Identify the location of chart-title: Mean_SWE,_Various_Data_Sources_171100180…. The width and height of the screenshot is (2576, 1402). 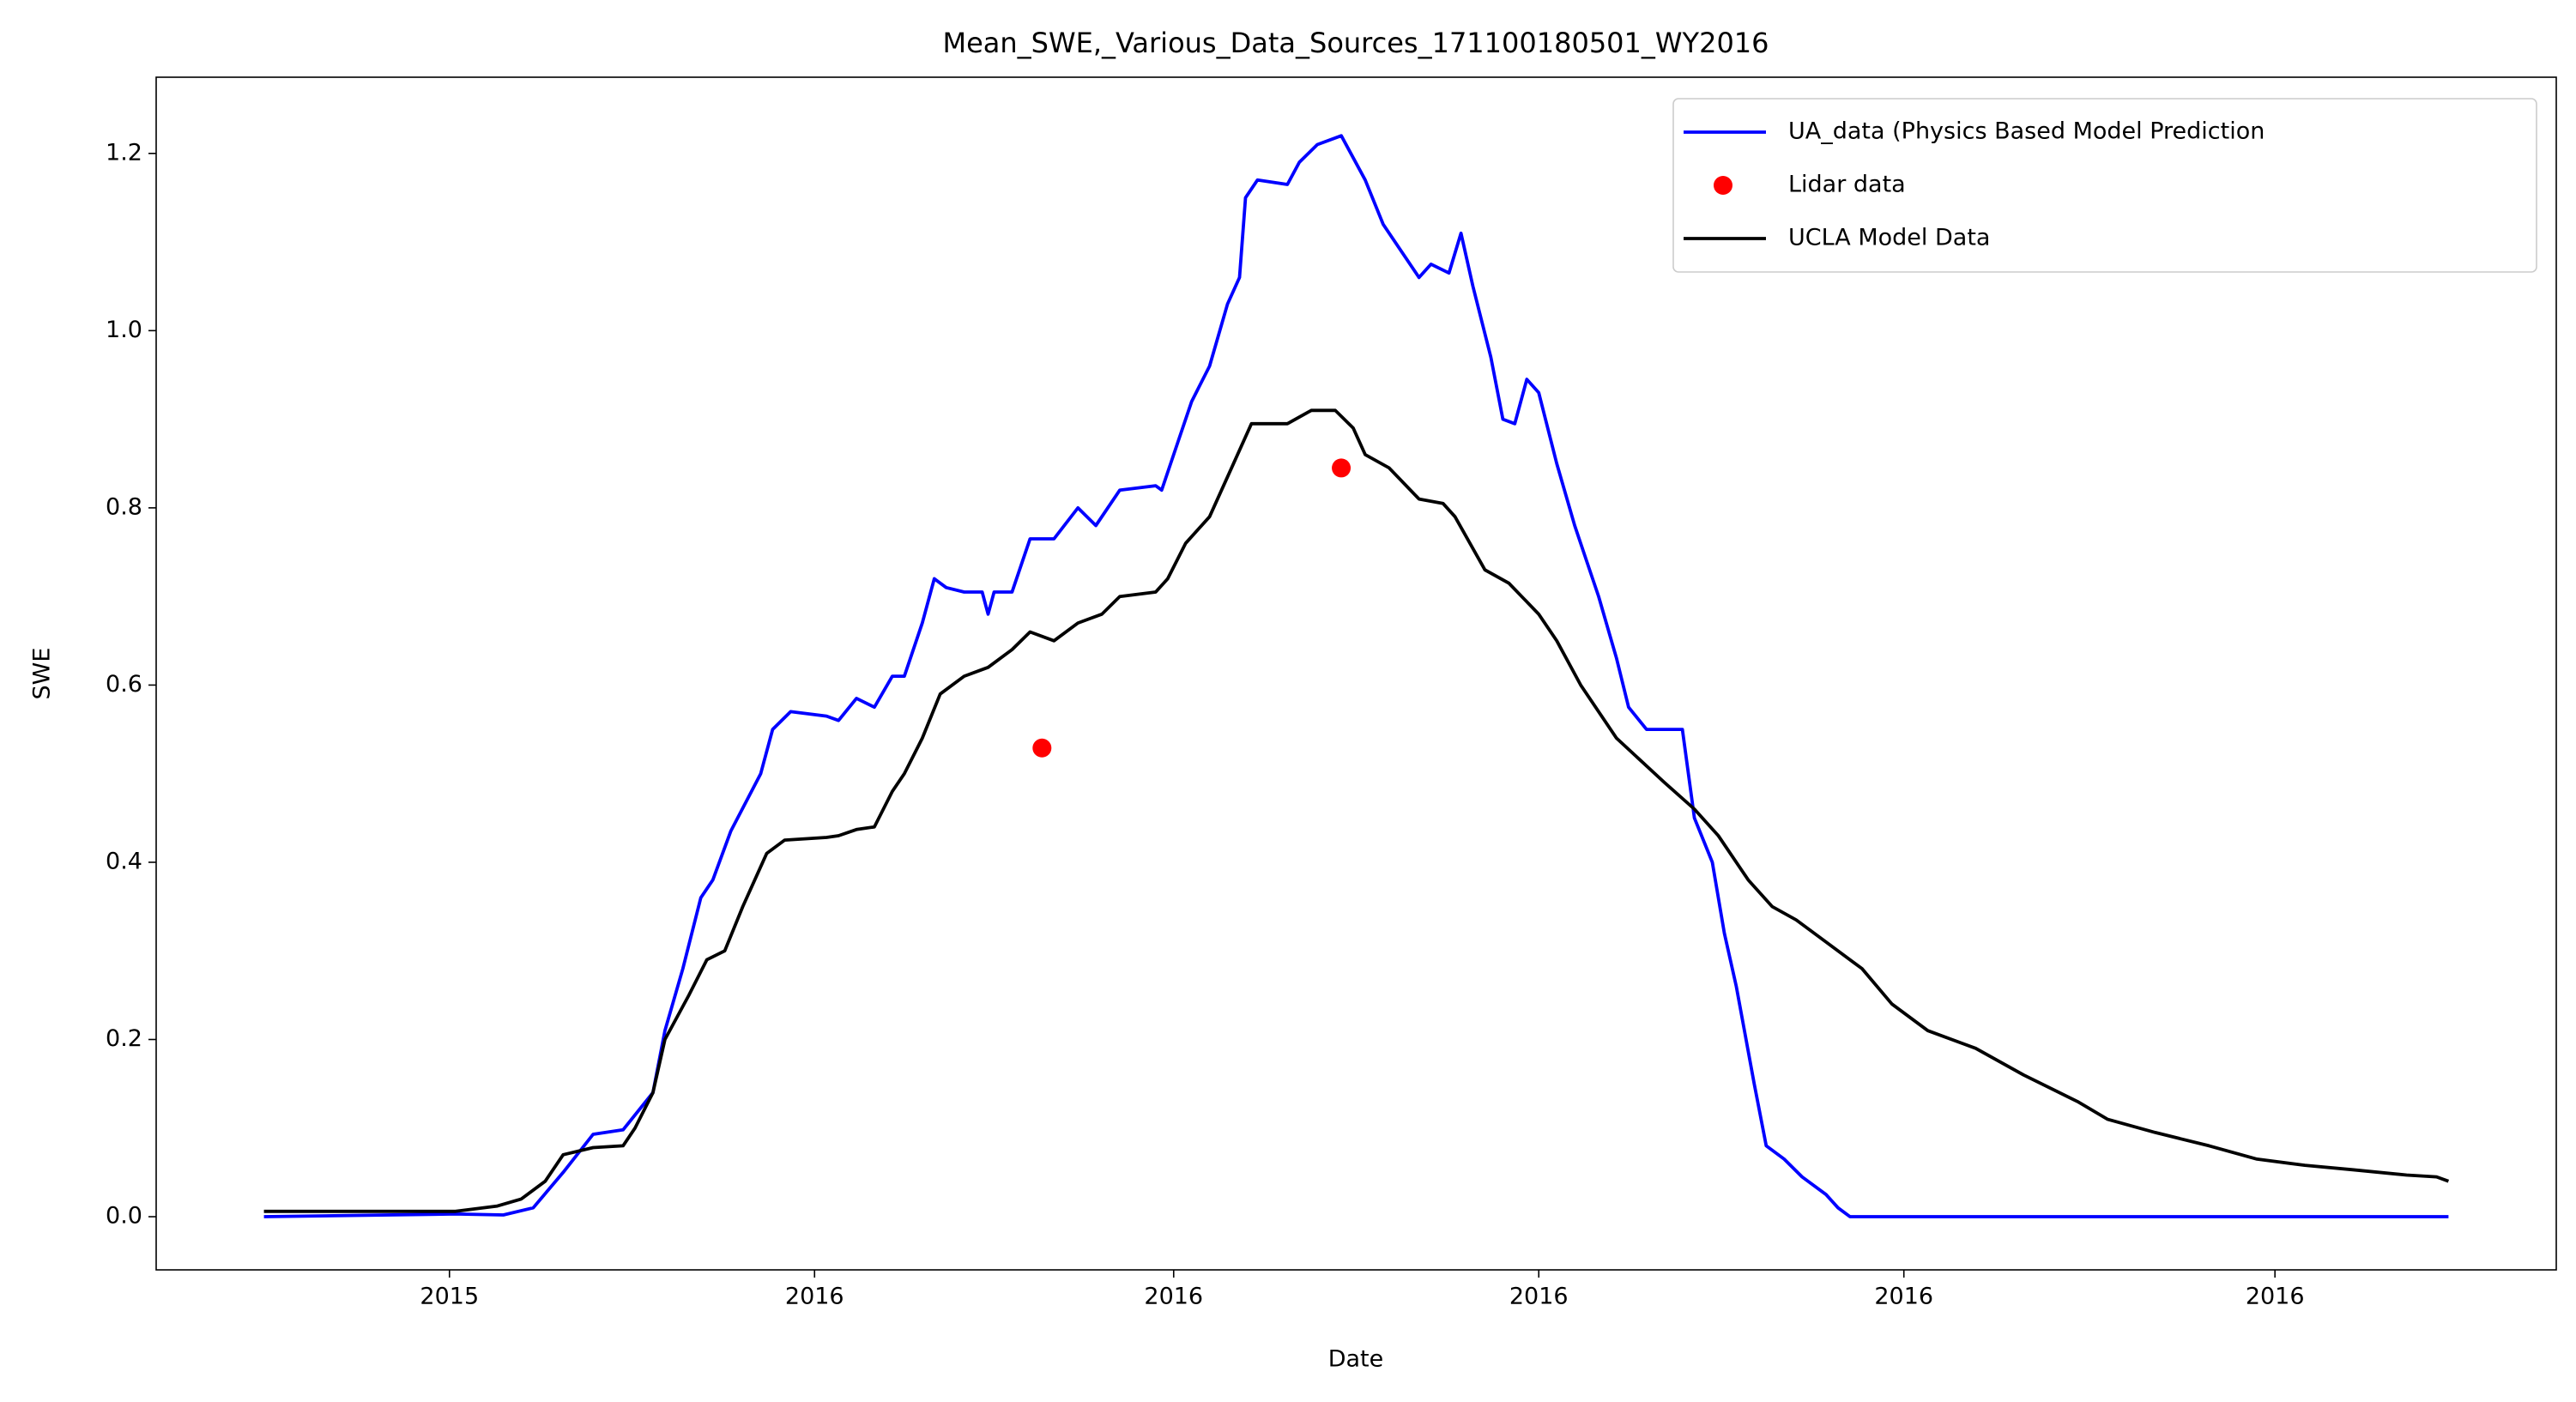
(1355, 43).